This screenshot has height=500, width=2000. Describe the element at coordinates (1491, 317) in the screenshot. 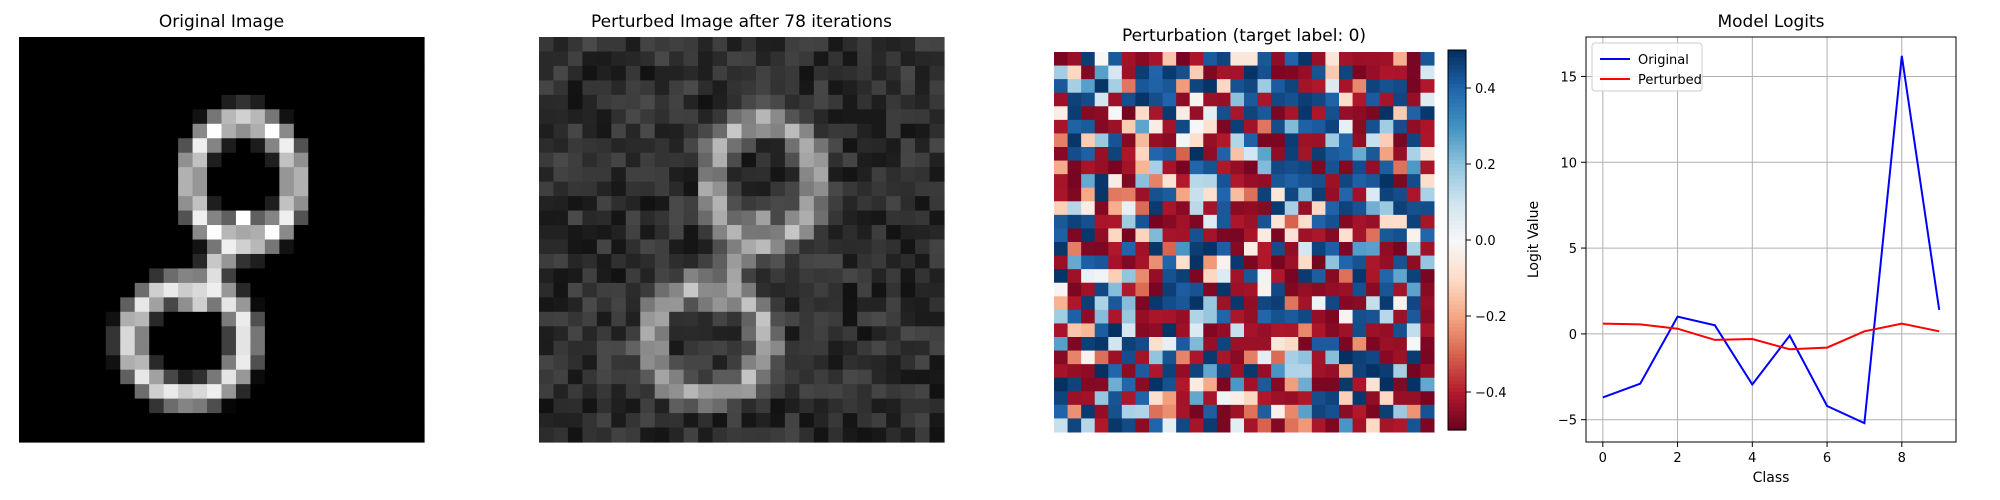

I see `colorbar-tick-label: −0.2` at that location.